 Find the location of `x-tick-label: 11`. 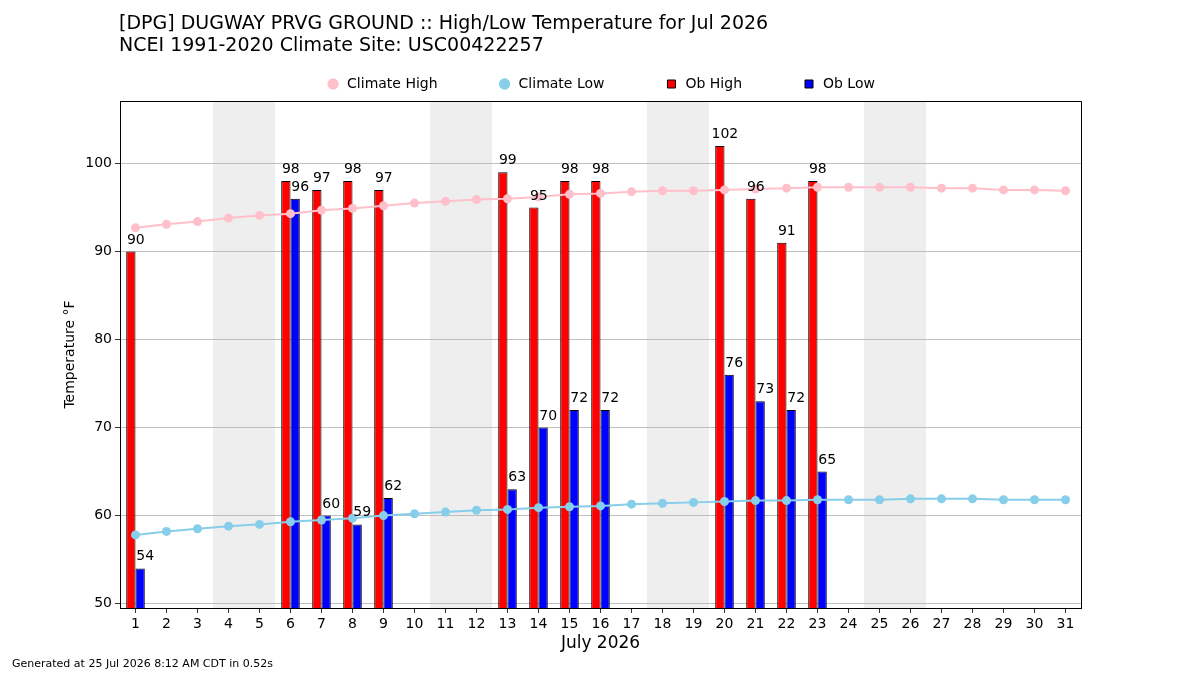

x-tick-label: 11 is located at coordinates (445, 623).